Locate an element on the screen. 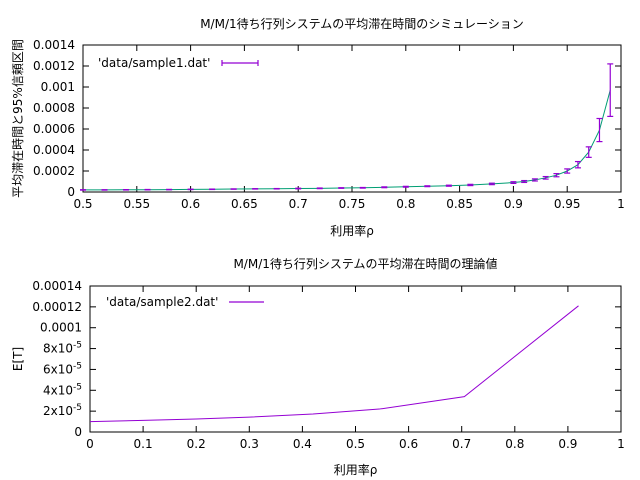 The width and height of the screenshot is (640, 480). legend: 'data/sample2.dat' is located at coordinates (185, 302).